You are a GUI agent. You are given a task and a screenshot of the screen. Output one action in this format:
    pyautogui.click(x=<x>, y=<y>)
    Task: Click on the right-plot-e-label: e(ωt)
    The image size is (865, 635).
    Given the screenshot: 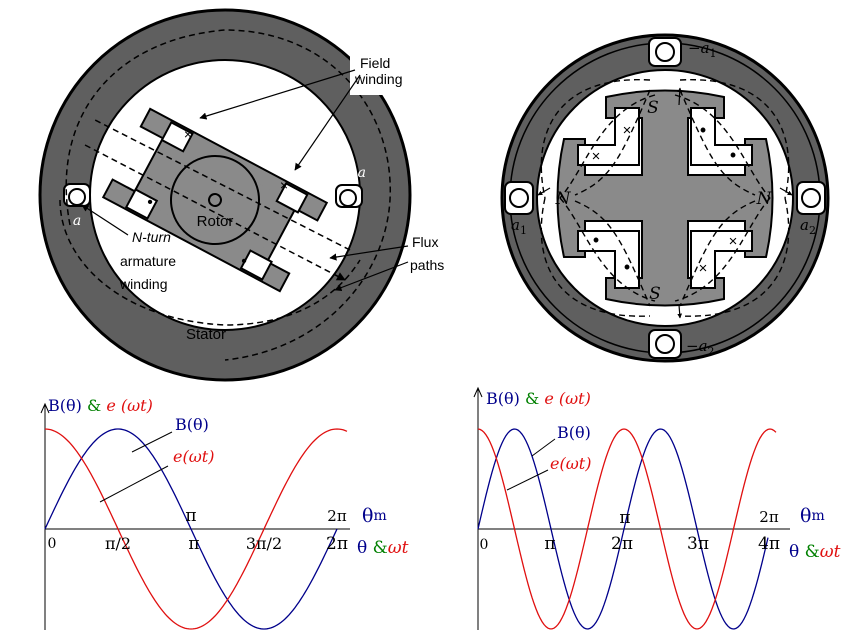 What is the action you would take?
    pyautogui.click(x=570, y=463)
    